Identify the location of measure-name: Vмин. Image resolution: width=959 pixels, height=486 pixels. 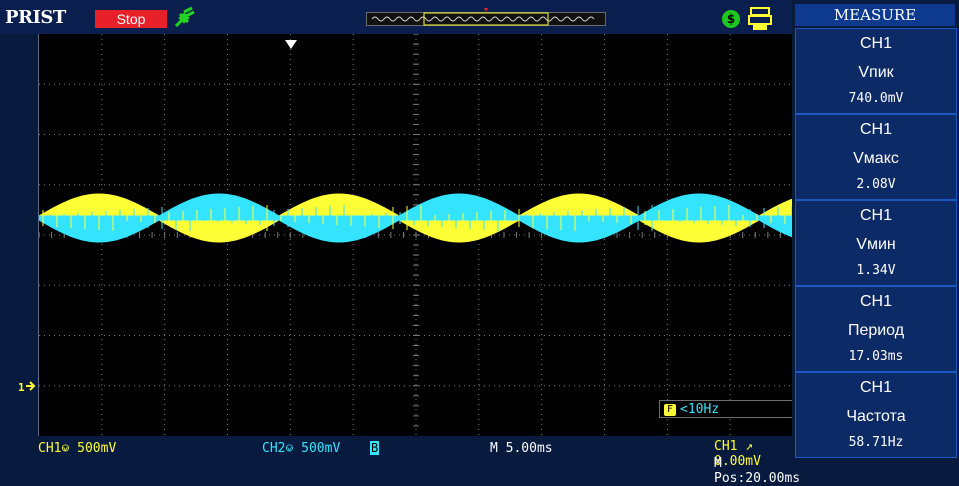
(876, 244).